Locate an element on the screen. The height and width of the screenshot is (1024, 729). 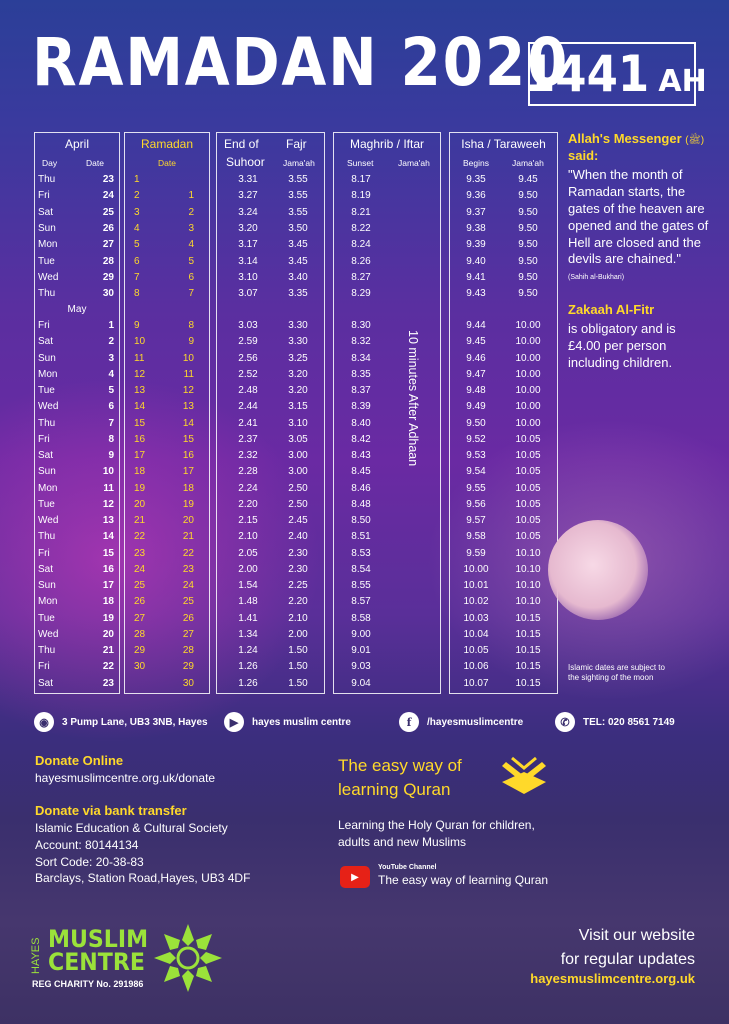
cell-suhoor: 1.54 is located at coordinates (248, 585).